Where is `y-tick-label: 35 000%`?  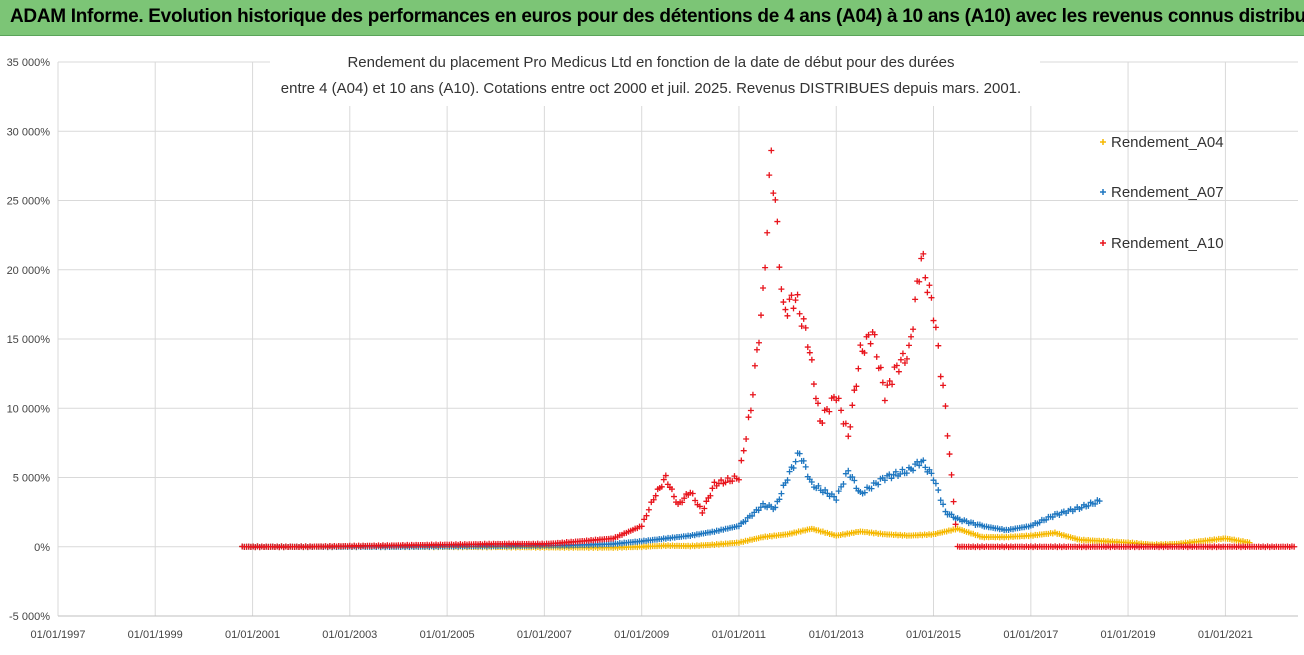
y-tick-label: 35 000% is located at coordinates (29, 63).